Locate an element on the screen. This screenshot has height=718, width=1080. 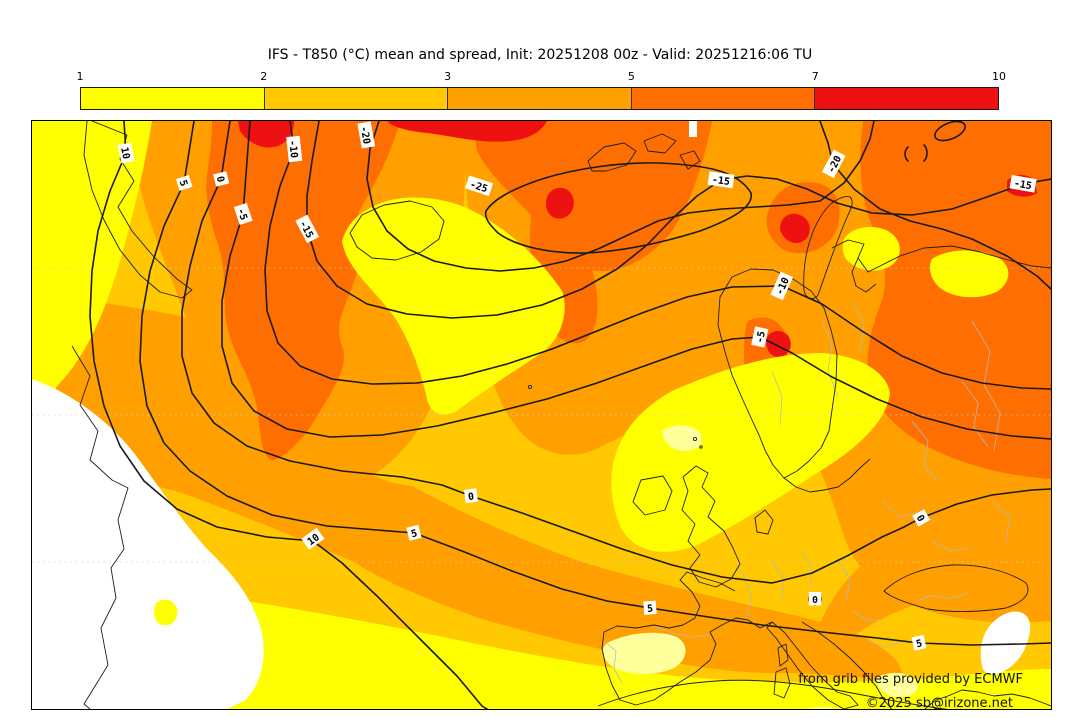
svg-text: -25 is located at coordinates (478, 187).